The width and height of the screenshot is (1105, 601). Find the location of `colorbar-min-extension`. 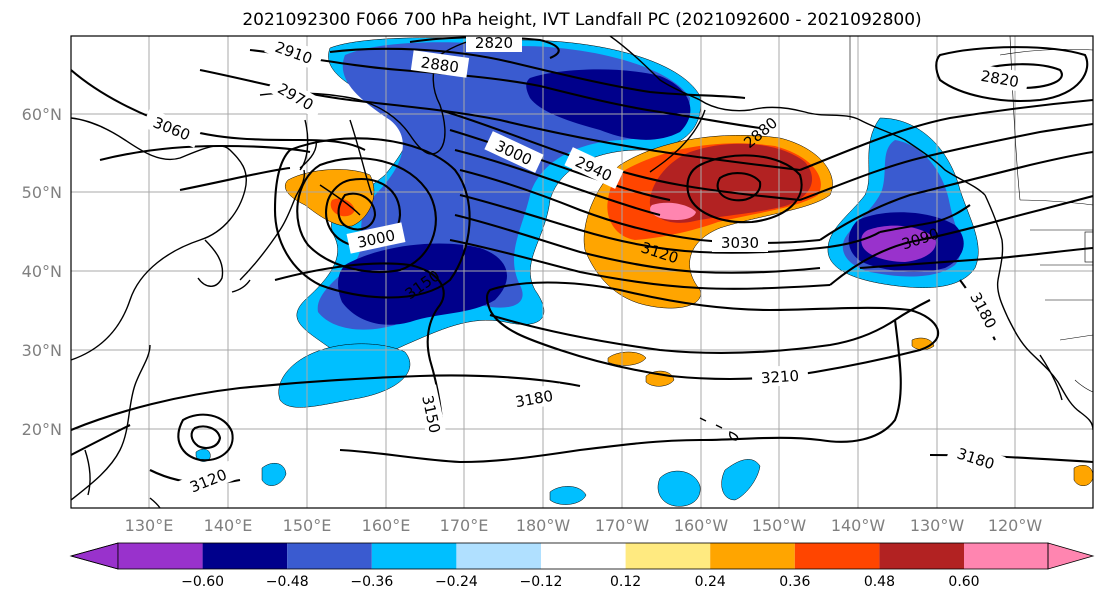

colorbar-min-extension is located at coordinates (94, 556).